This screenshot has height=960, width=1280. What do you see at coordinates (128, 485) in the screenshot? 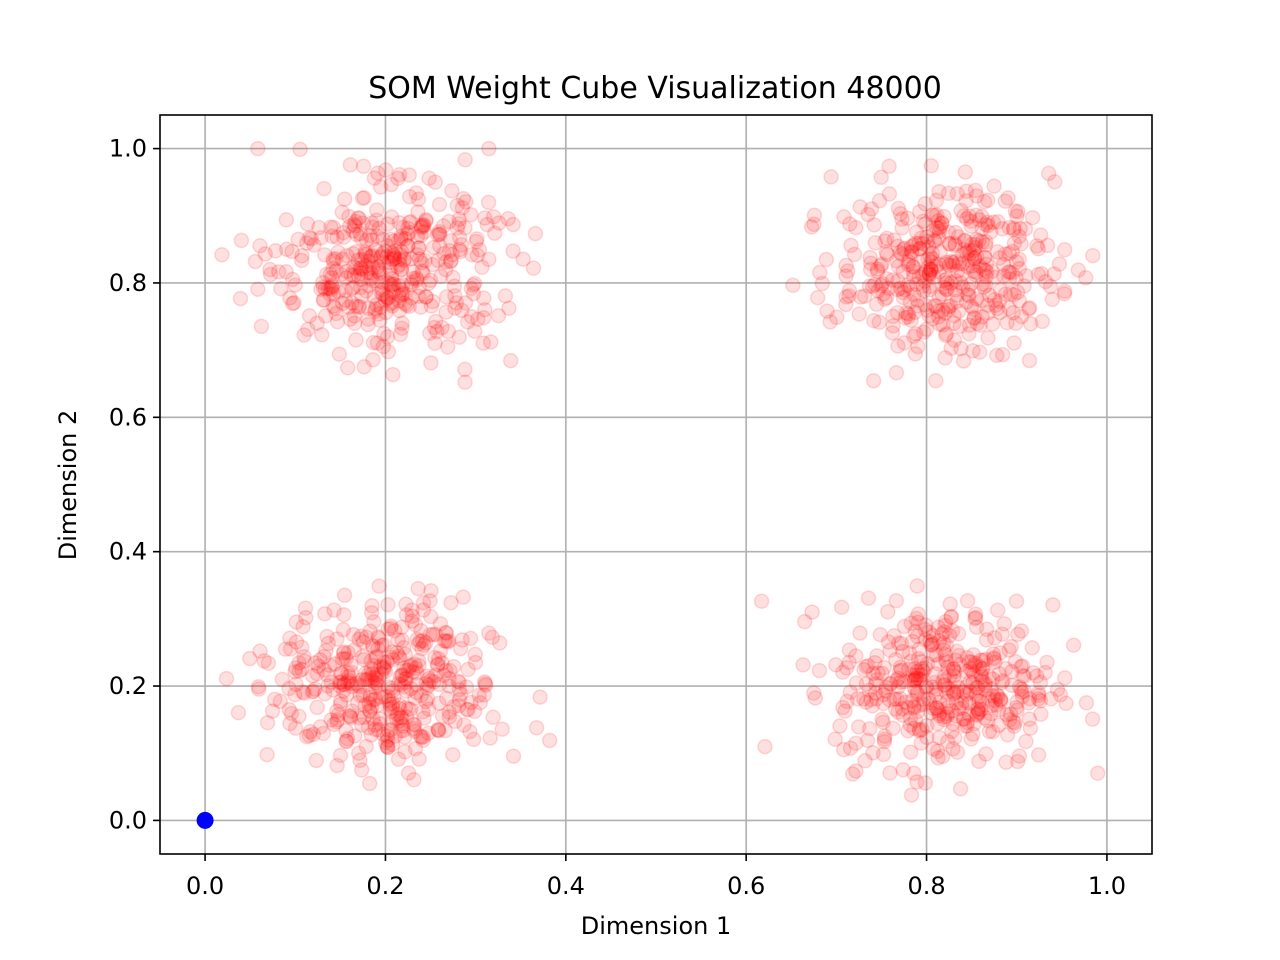
I see `y-tick-labels: 0.00.20.40.60.81.0` at bounding box center [128, 485].